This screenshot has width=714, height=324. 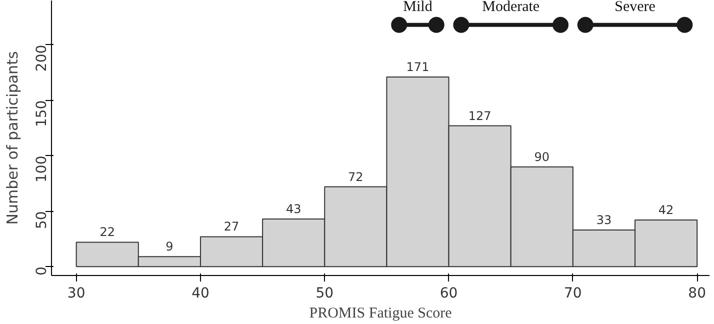 I want to click on x-tick-label: 40, so click(x=201, y=294).